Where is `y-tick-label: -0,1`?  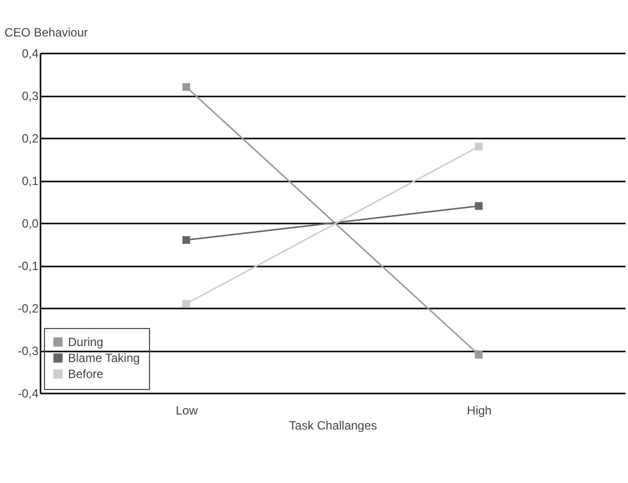 y-tick-label: -0,1 is located at coordinates (28, 266).